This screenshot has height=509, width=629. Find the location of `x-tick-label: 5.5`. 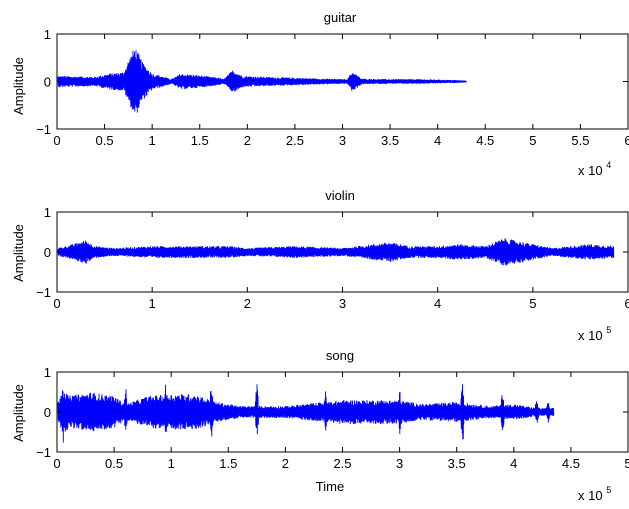

x-tick-label: 5.5 is located at coordinates (580, 140).